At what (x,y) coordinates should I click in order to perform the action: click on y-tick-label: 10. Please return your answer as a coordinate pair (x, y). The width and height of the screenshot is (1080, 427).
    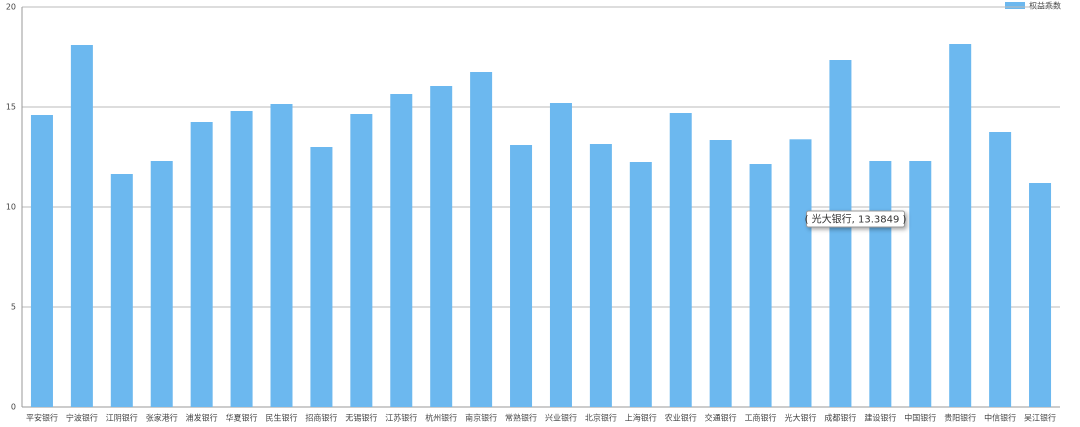
    Looking at the image, I should click on (11, 207).